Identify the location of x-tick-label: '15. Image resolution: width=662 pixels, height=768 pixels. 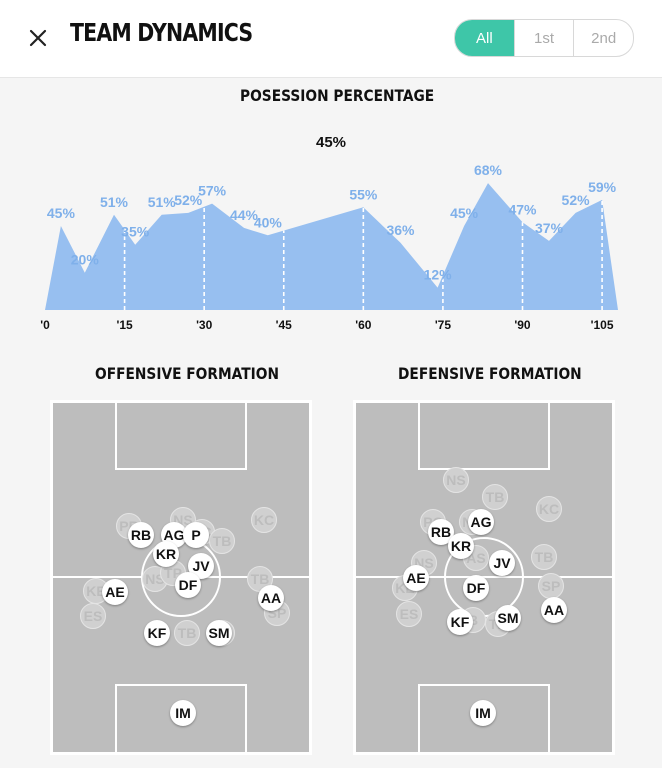
(124, 325).